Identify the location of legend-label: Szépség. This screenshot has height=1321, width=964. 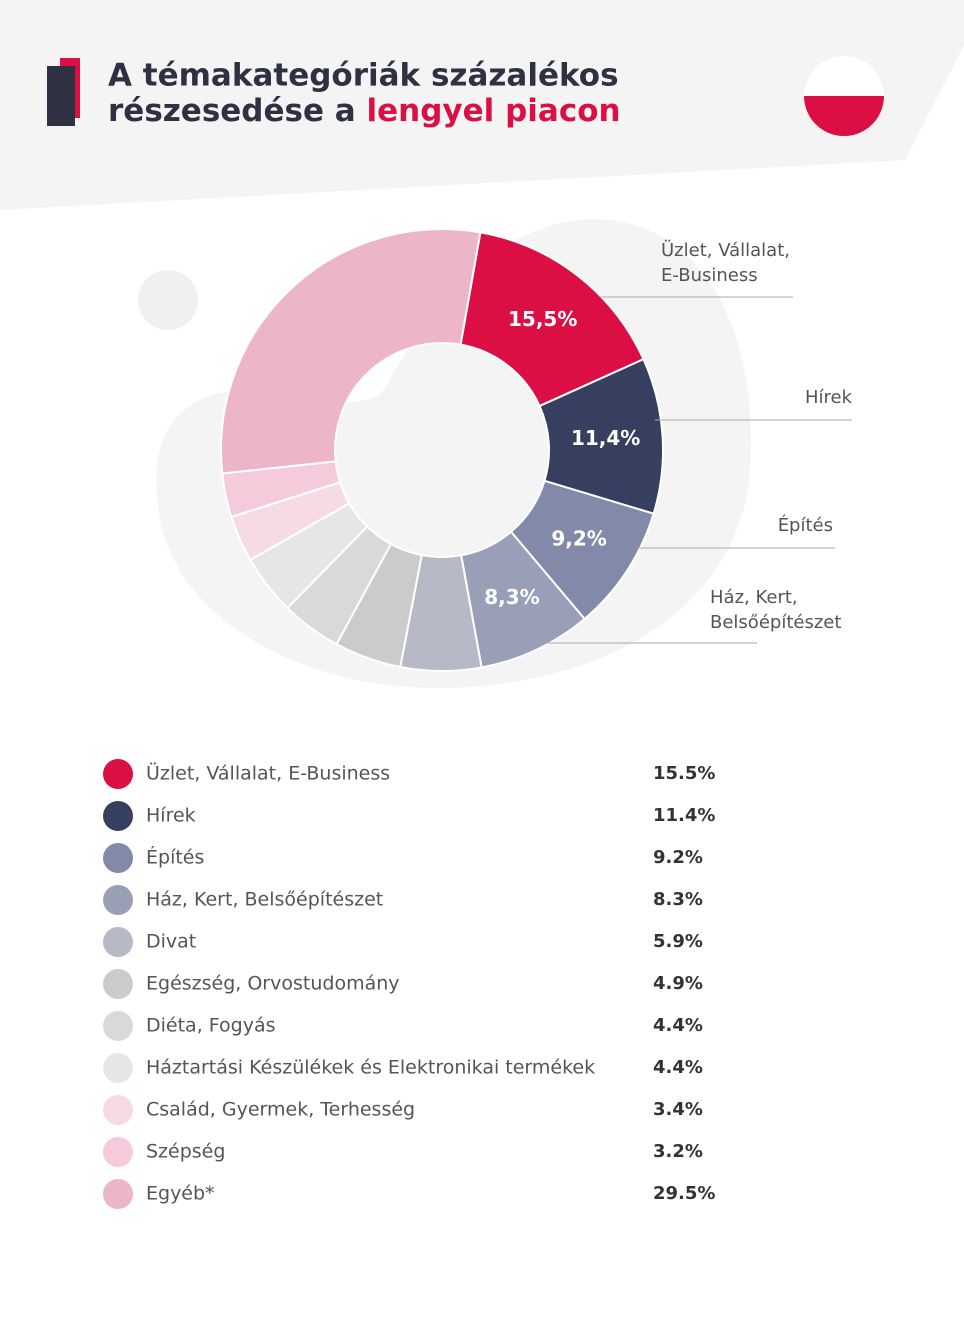
(185, 1152).